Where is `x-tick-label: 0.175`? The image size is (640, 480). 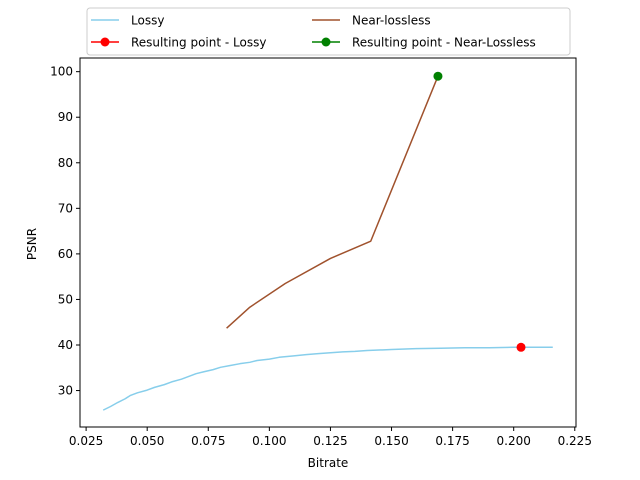
x-tick-label: 0.175 is located at coordinates (452, 441).